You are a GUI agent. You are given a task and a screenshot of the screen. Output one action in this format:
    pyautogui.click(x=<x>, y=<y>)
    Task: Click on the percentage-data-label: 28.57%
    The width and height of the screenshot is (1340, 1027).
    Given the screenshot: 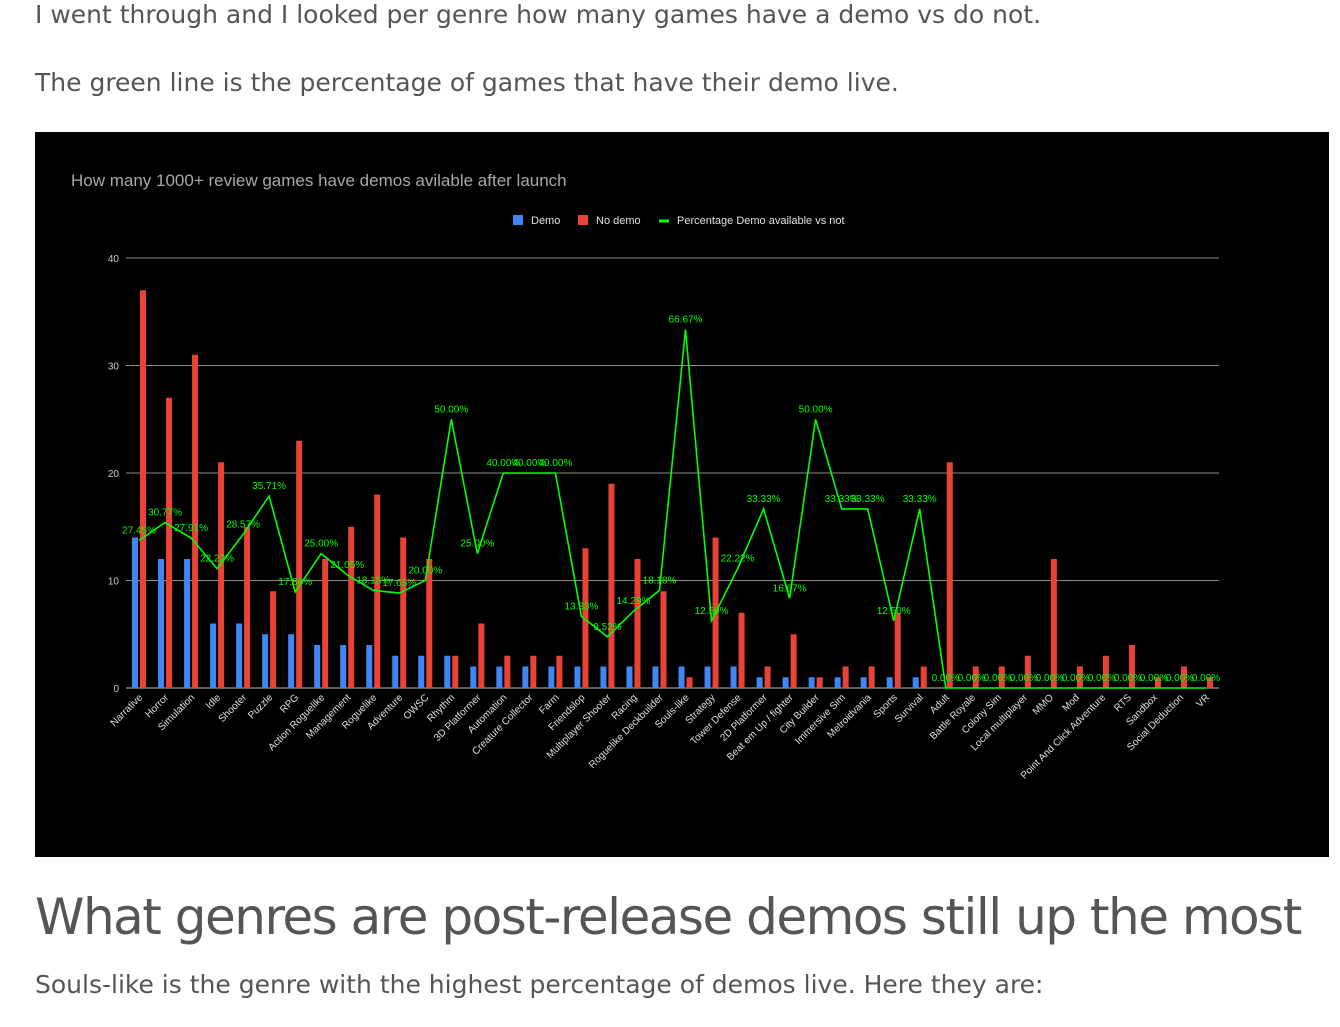 What is the action you would take?
    pyautogui.click(x=243, y=524)
    